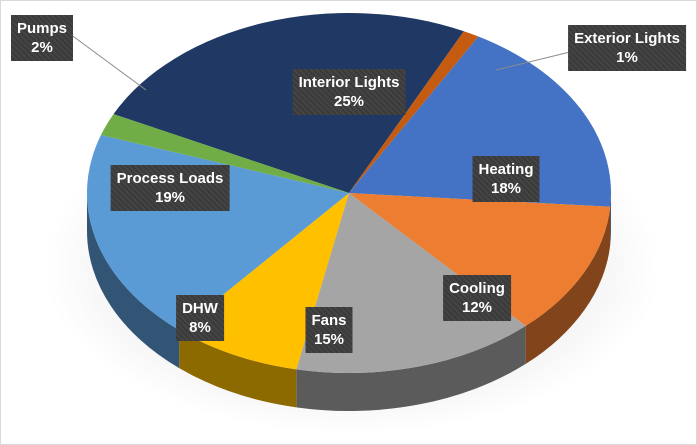  Describe the element at coordinates (42, 47) in the screenshot. I see `data-label-value: 2%` at that location.